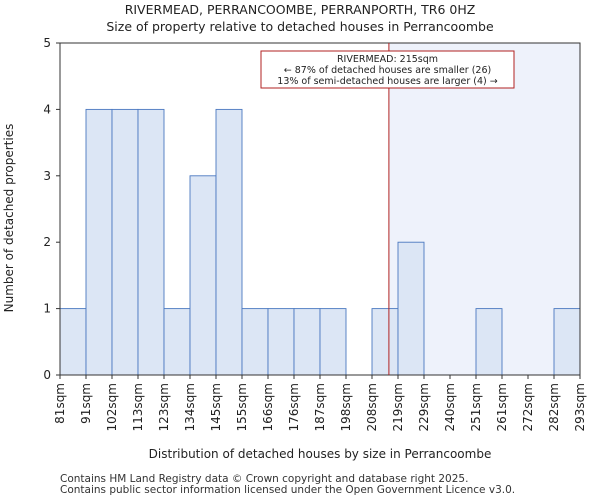 The height and width of the screenshot is (500, 600). I want to click on x-tick-label-293sqm: 293sqm, so click(580, 407).